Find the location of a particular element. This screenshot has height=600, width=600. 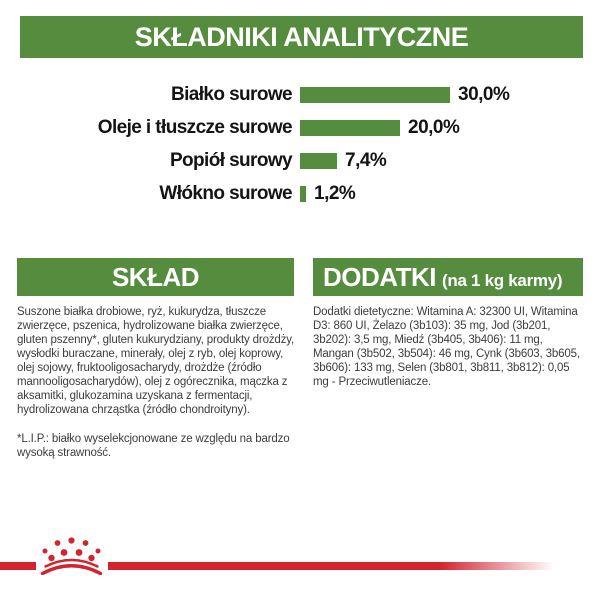

red-rule-right is located at coordinates (338, 566).